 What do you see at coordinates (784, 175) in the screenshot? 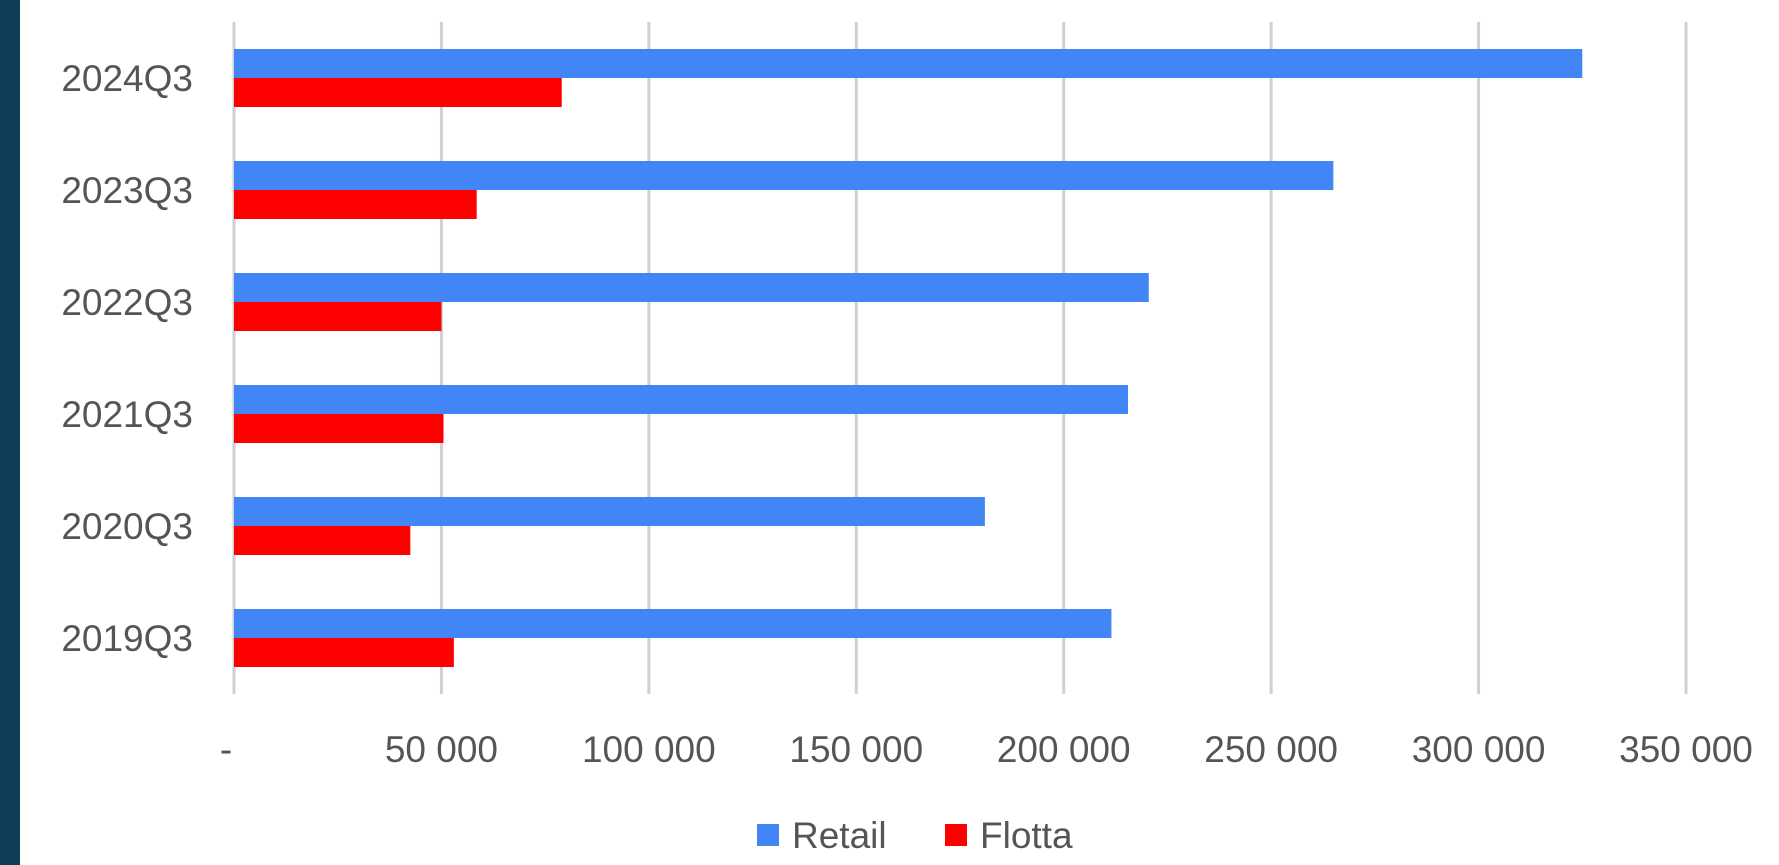
I see `bar-retail-2023Q3` at bounding box center [784, 175].